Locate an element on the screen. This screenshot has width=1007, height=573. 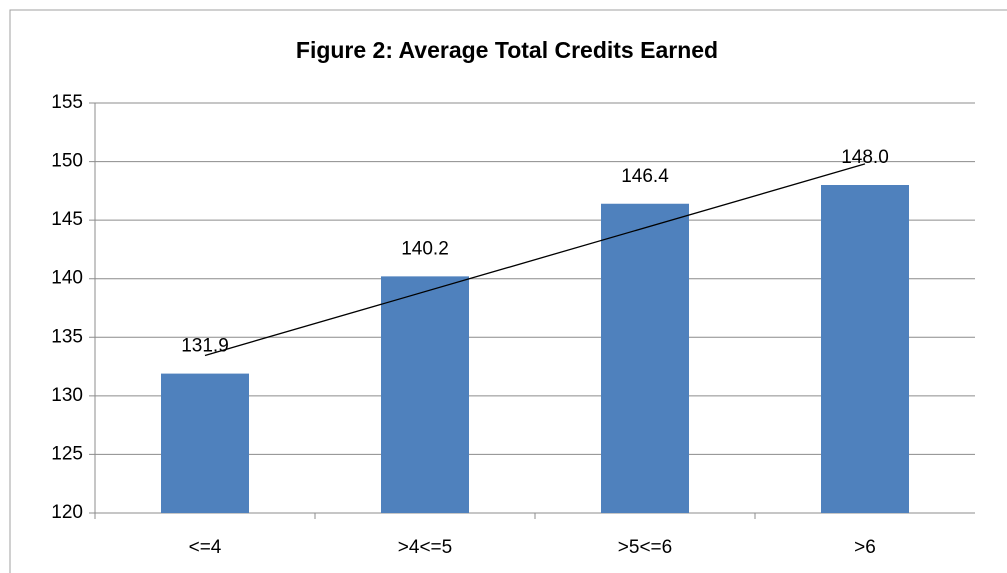
data-label: 140.2 is located at coordinates (425, 248).